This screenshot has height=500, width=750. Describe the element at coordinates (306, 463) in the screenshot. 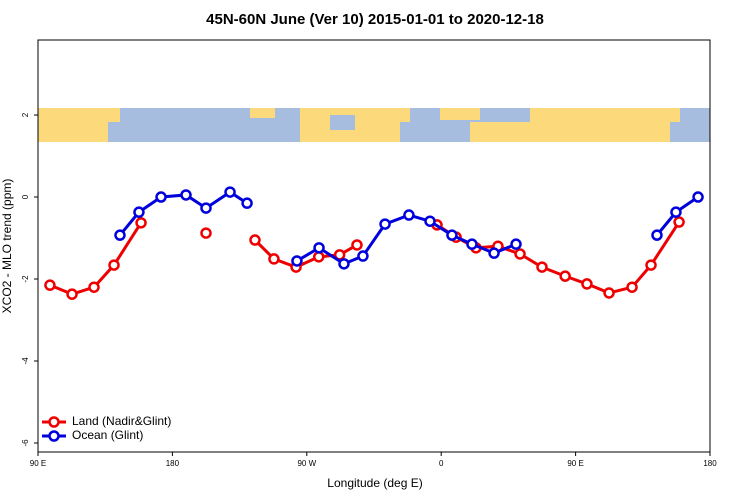

I see `x-tick-label: 90 W` at that location.